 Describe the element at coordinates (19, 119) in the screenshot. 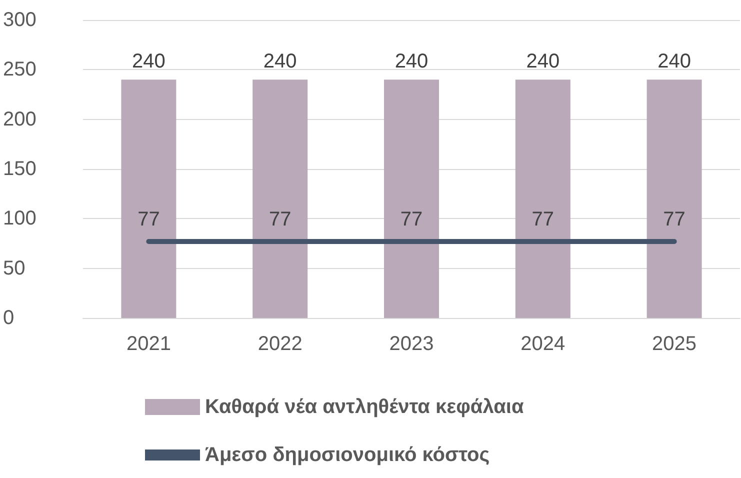

I see `y-tick-label: 200` at that location.